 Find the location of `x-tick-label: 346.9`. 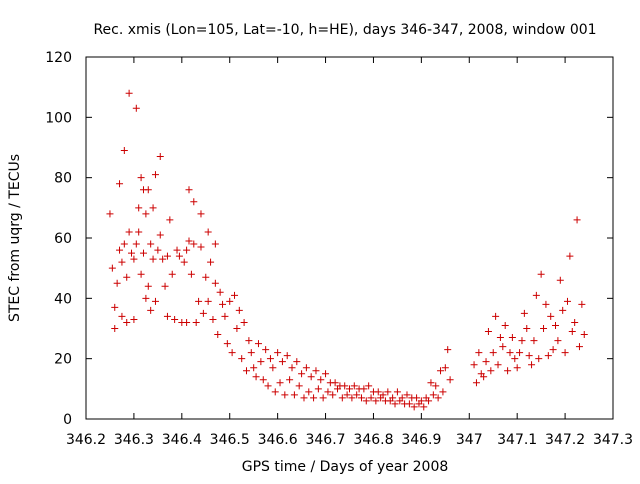

x-tick-label: 346.9 is located at coordinates (421, 440).